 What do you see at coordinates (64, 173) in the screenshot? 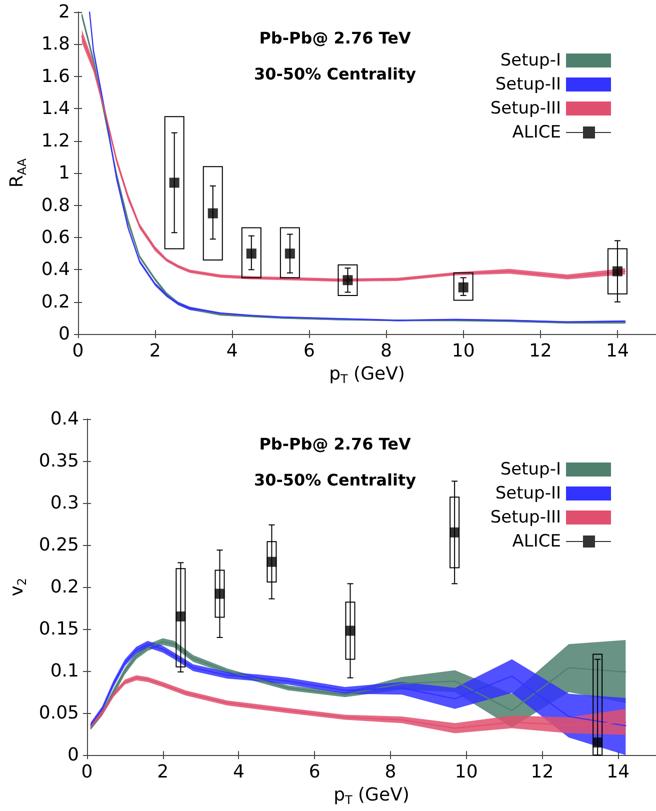
I see `y-tick-label: 1` at bounding box center [64, 173].